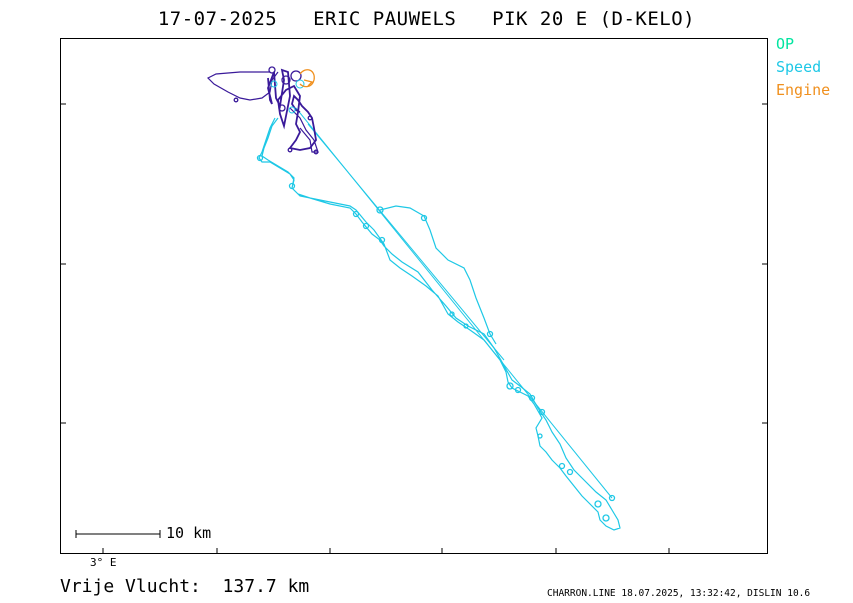 The image size is (853, 603). I want to click on speed-track-north, so click(438, 275).